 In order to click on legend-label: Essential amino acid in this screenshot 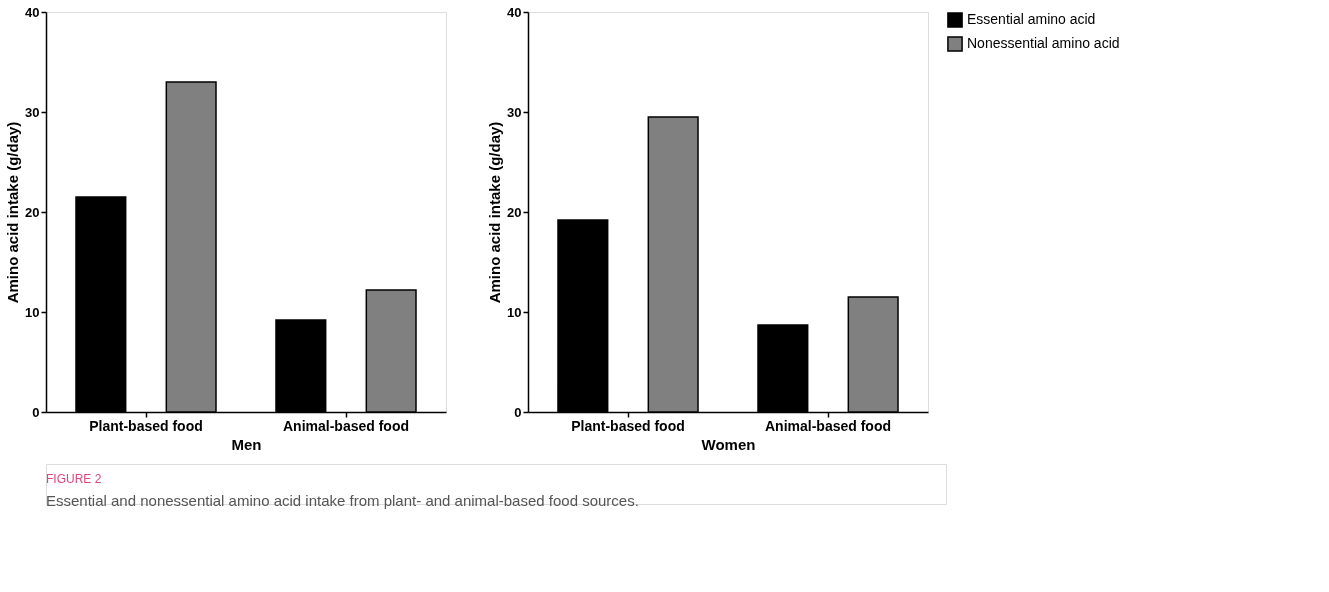, I will do `click(1031, 19)`.